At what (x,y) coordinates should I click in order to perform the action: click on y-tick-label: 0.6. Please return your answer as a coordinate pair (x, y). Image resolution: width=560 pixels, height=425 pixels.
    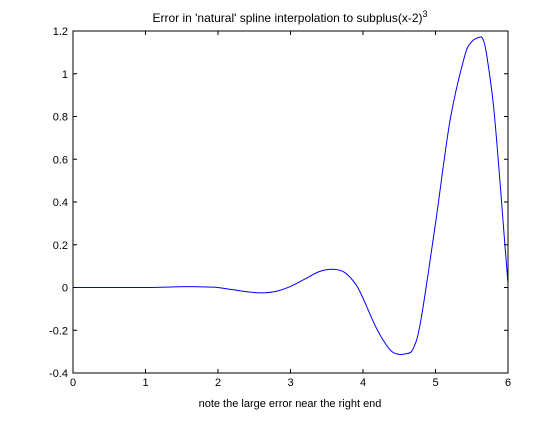
    Looking at the image, I should click on (60, 160).